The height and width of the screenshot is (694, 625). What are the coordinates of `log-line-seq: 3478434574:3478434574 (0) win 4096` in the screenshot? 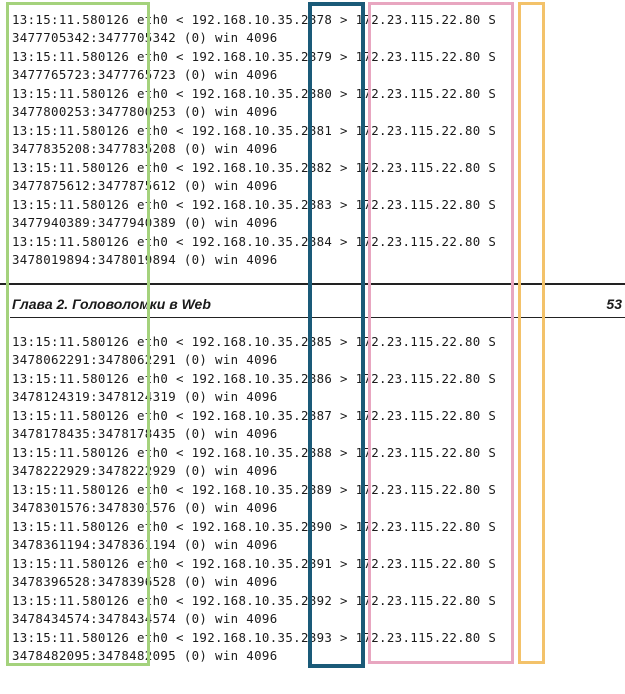 It's located at (145, 618).